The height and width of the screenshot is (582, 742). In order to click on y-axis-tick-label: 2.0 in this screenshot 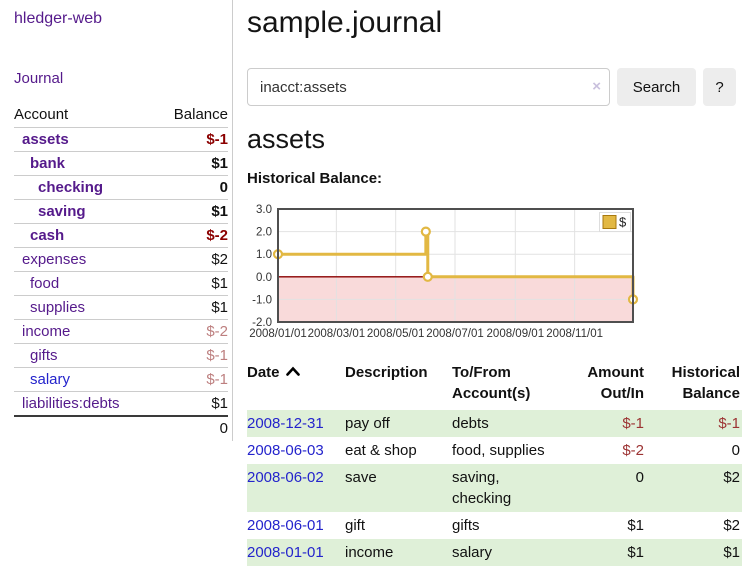, I will do `click(264, 233)`.